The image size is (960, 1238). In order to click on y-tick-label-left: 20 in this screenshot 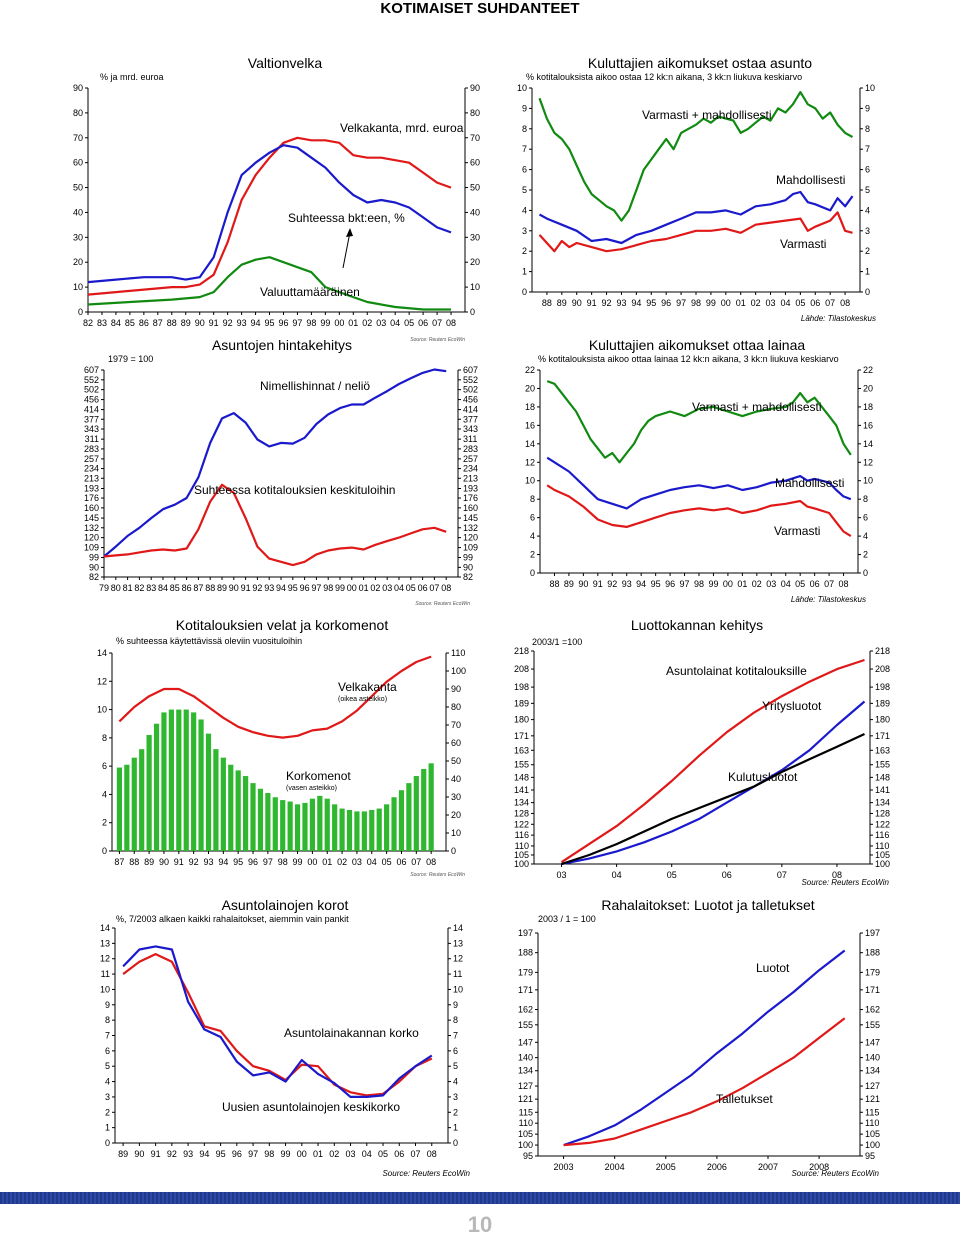, I will do `click(78, 262)`.